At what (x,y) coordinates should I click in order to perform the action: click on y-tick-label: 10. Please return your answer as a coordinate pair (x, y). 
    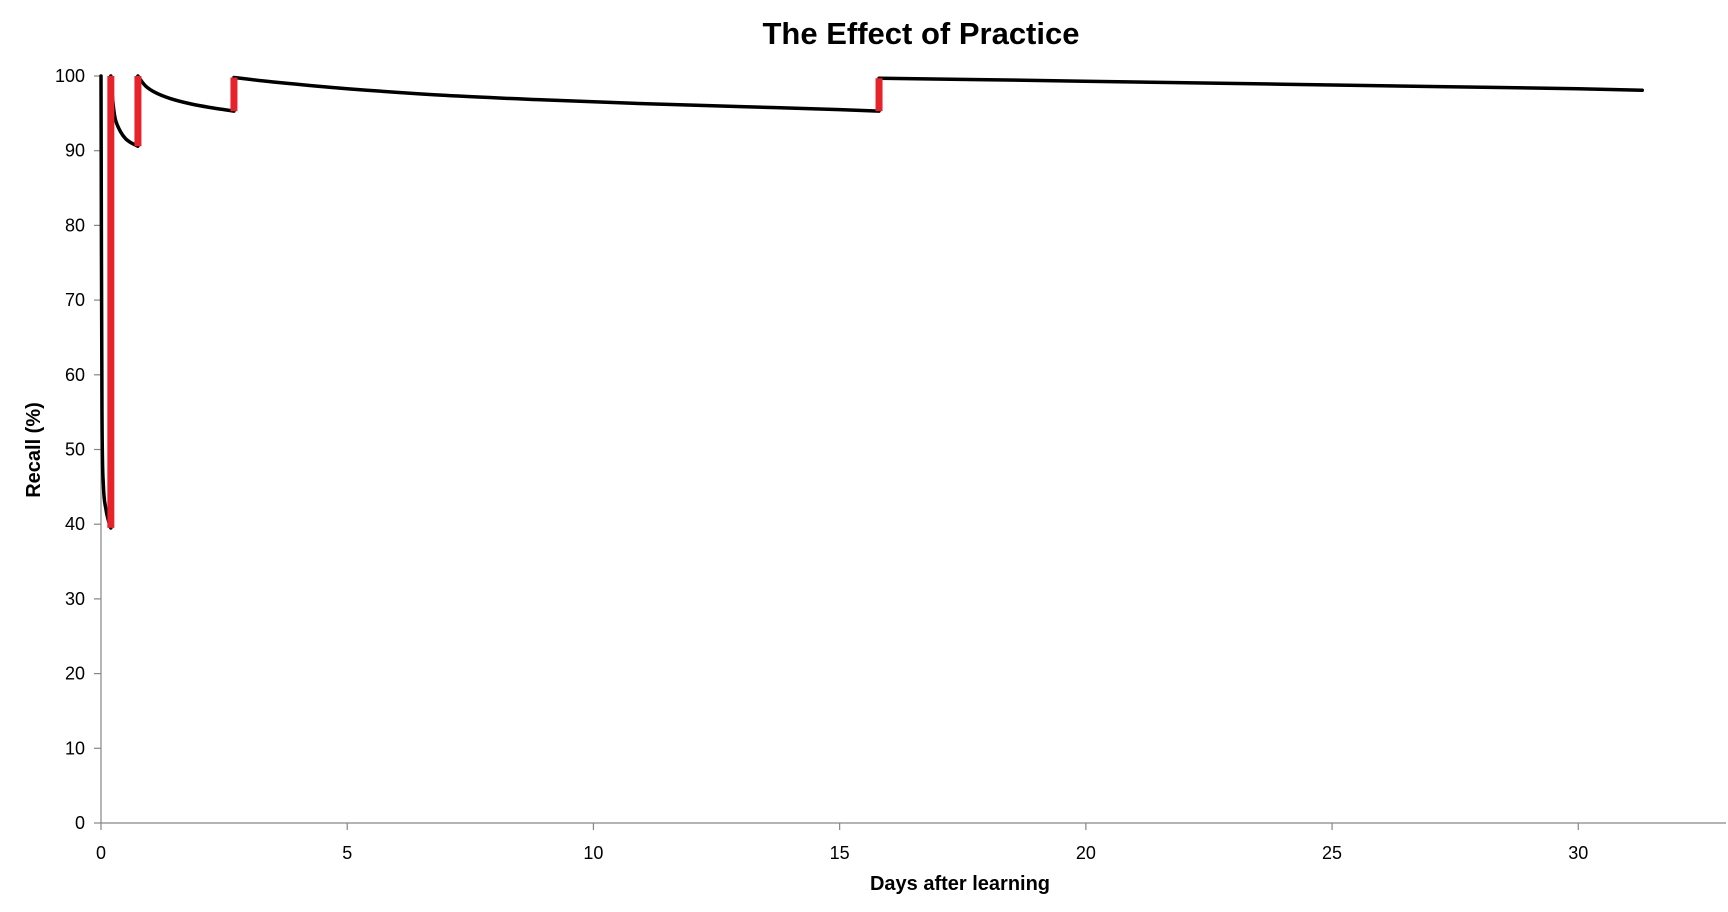
    Looking at the image, I should click on (75, 748).